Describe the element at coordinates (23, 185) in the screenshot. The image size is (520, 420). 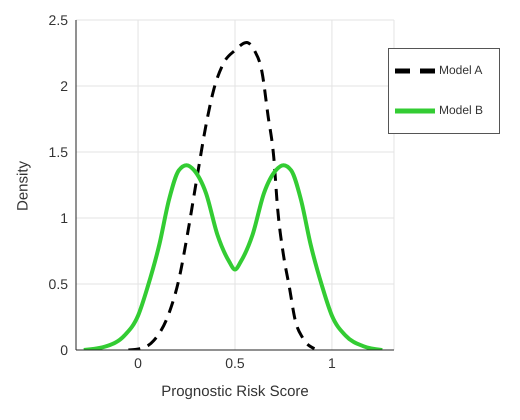
I see `y-axis-title: Density` at that location.